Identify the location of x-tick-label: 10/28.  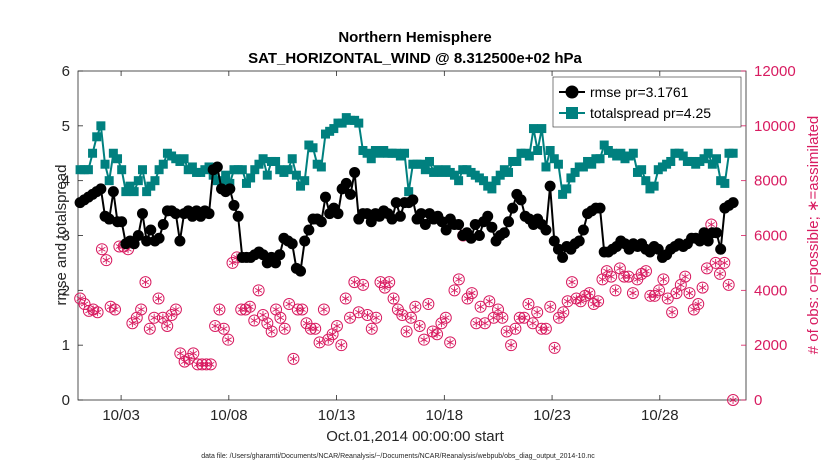
(660, 415).